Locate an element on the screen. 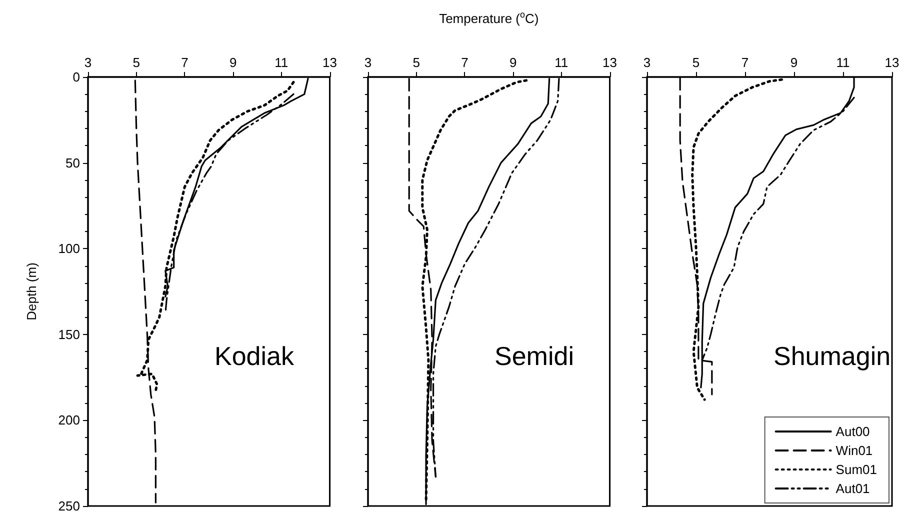 The image size is (904, 516). legend-label: Aut00 is located at coordinates (853, 431).